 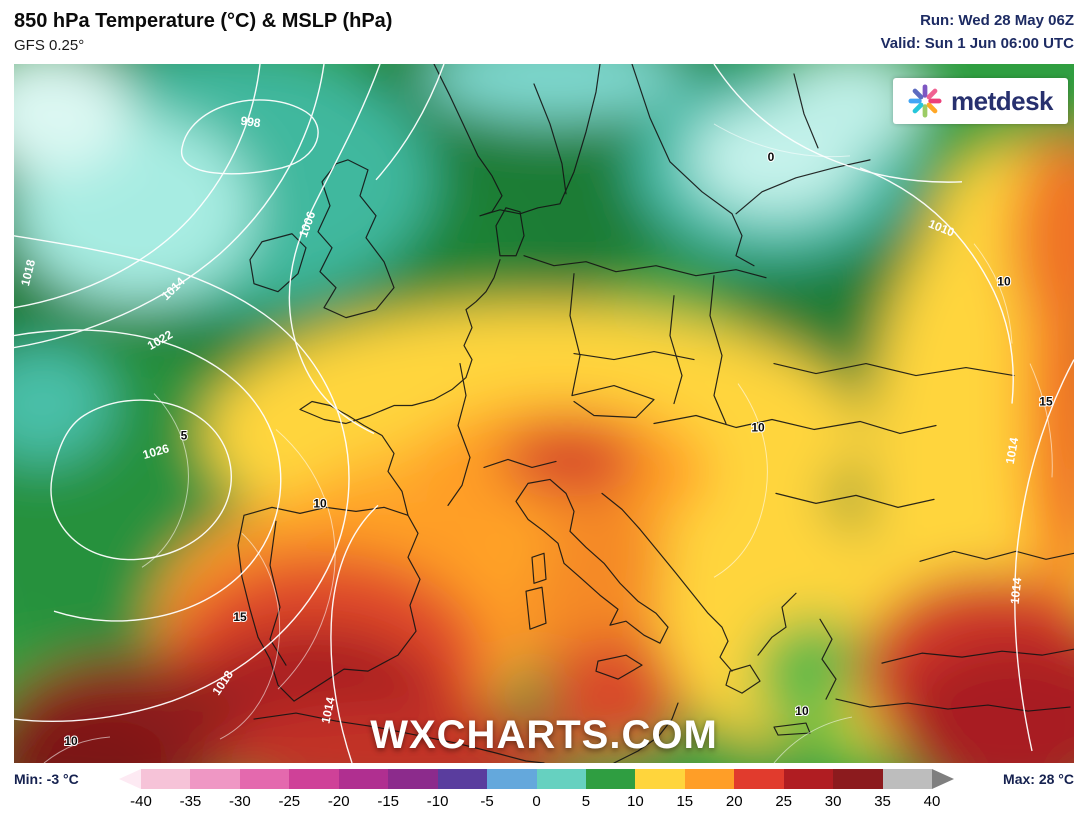 What do you see at coordinates (289, 801) in the screenshot?
I see `colorbar-tick: -25` at bounding box center [289, 801].